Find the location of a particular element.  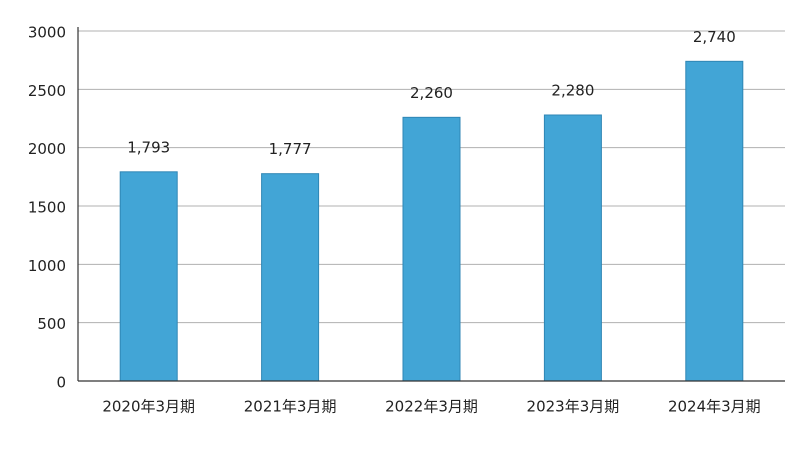

value-label: 2,280 is located at coordinates (572, 91).